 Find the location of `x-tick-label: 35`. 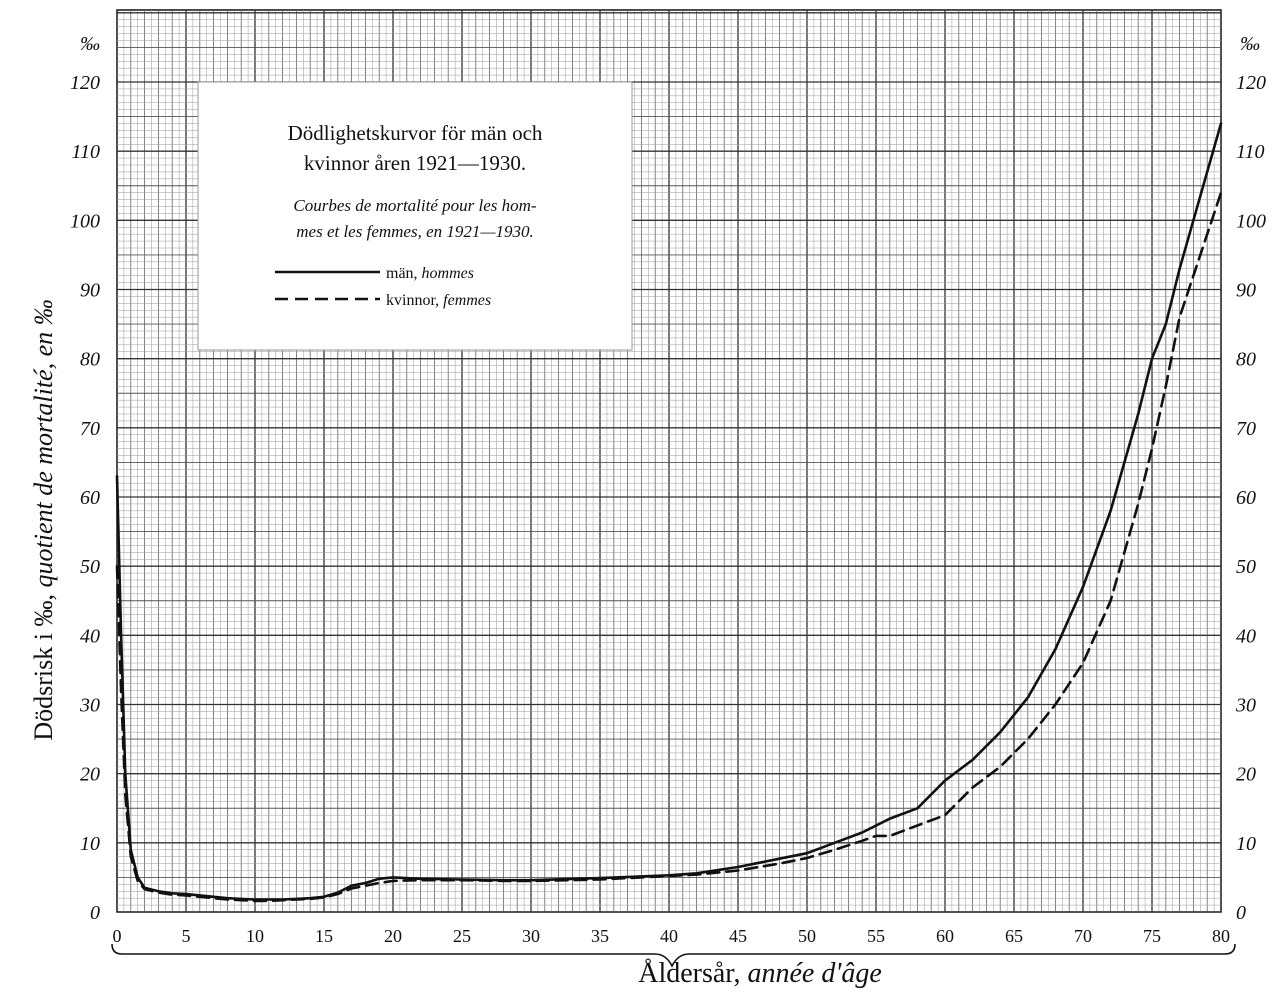

x-tick-label: 35 is located at coordinates (600, 936).